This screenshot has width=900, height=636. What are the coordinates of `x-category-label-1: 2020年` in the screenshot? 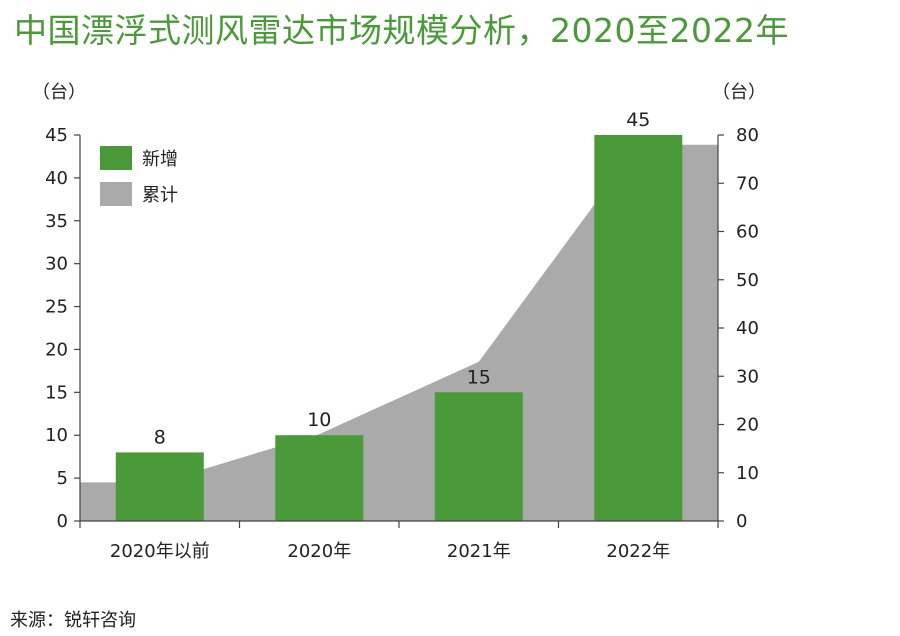 It's located at (319, 551).